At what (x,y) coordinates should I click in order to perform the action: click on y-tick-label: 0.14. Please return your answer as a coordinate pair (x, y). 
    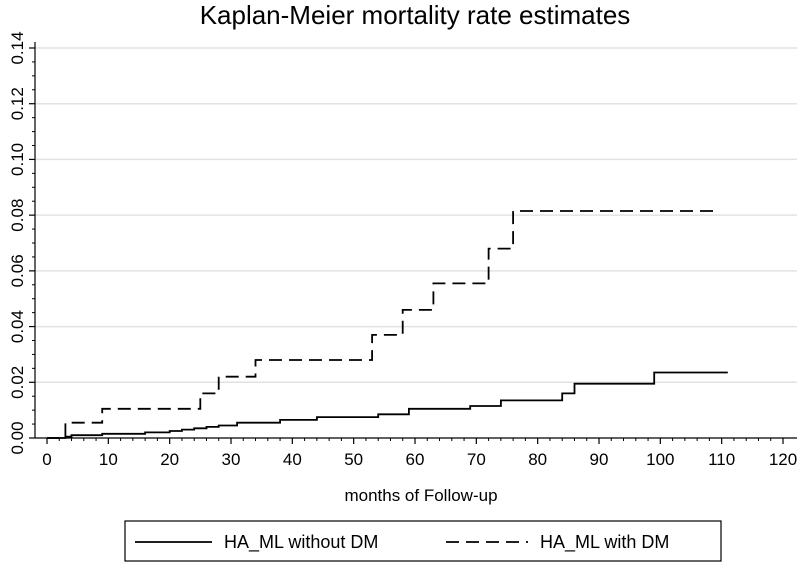
    Looking at the image, I should click on (17, 47).